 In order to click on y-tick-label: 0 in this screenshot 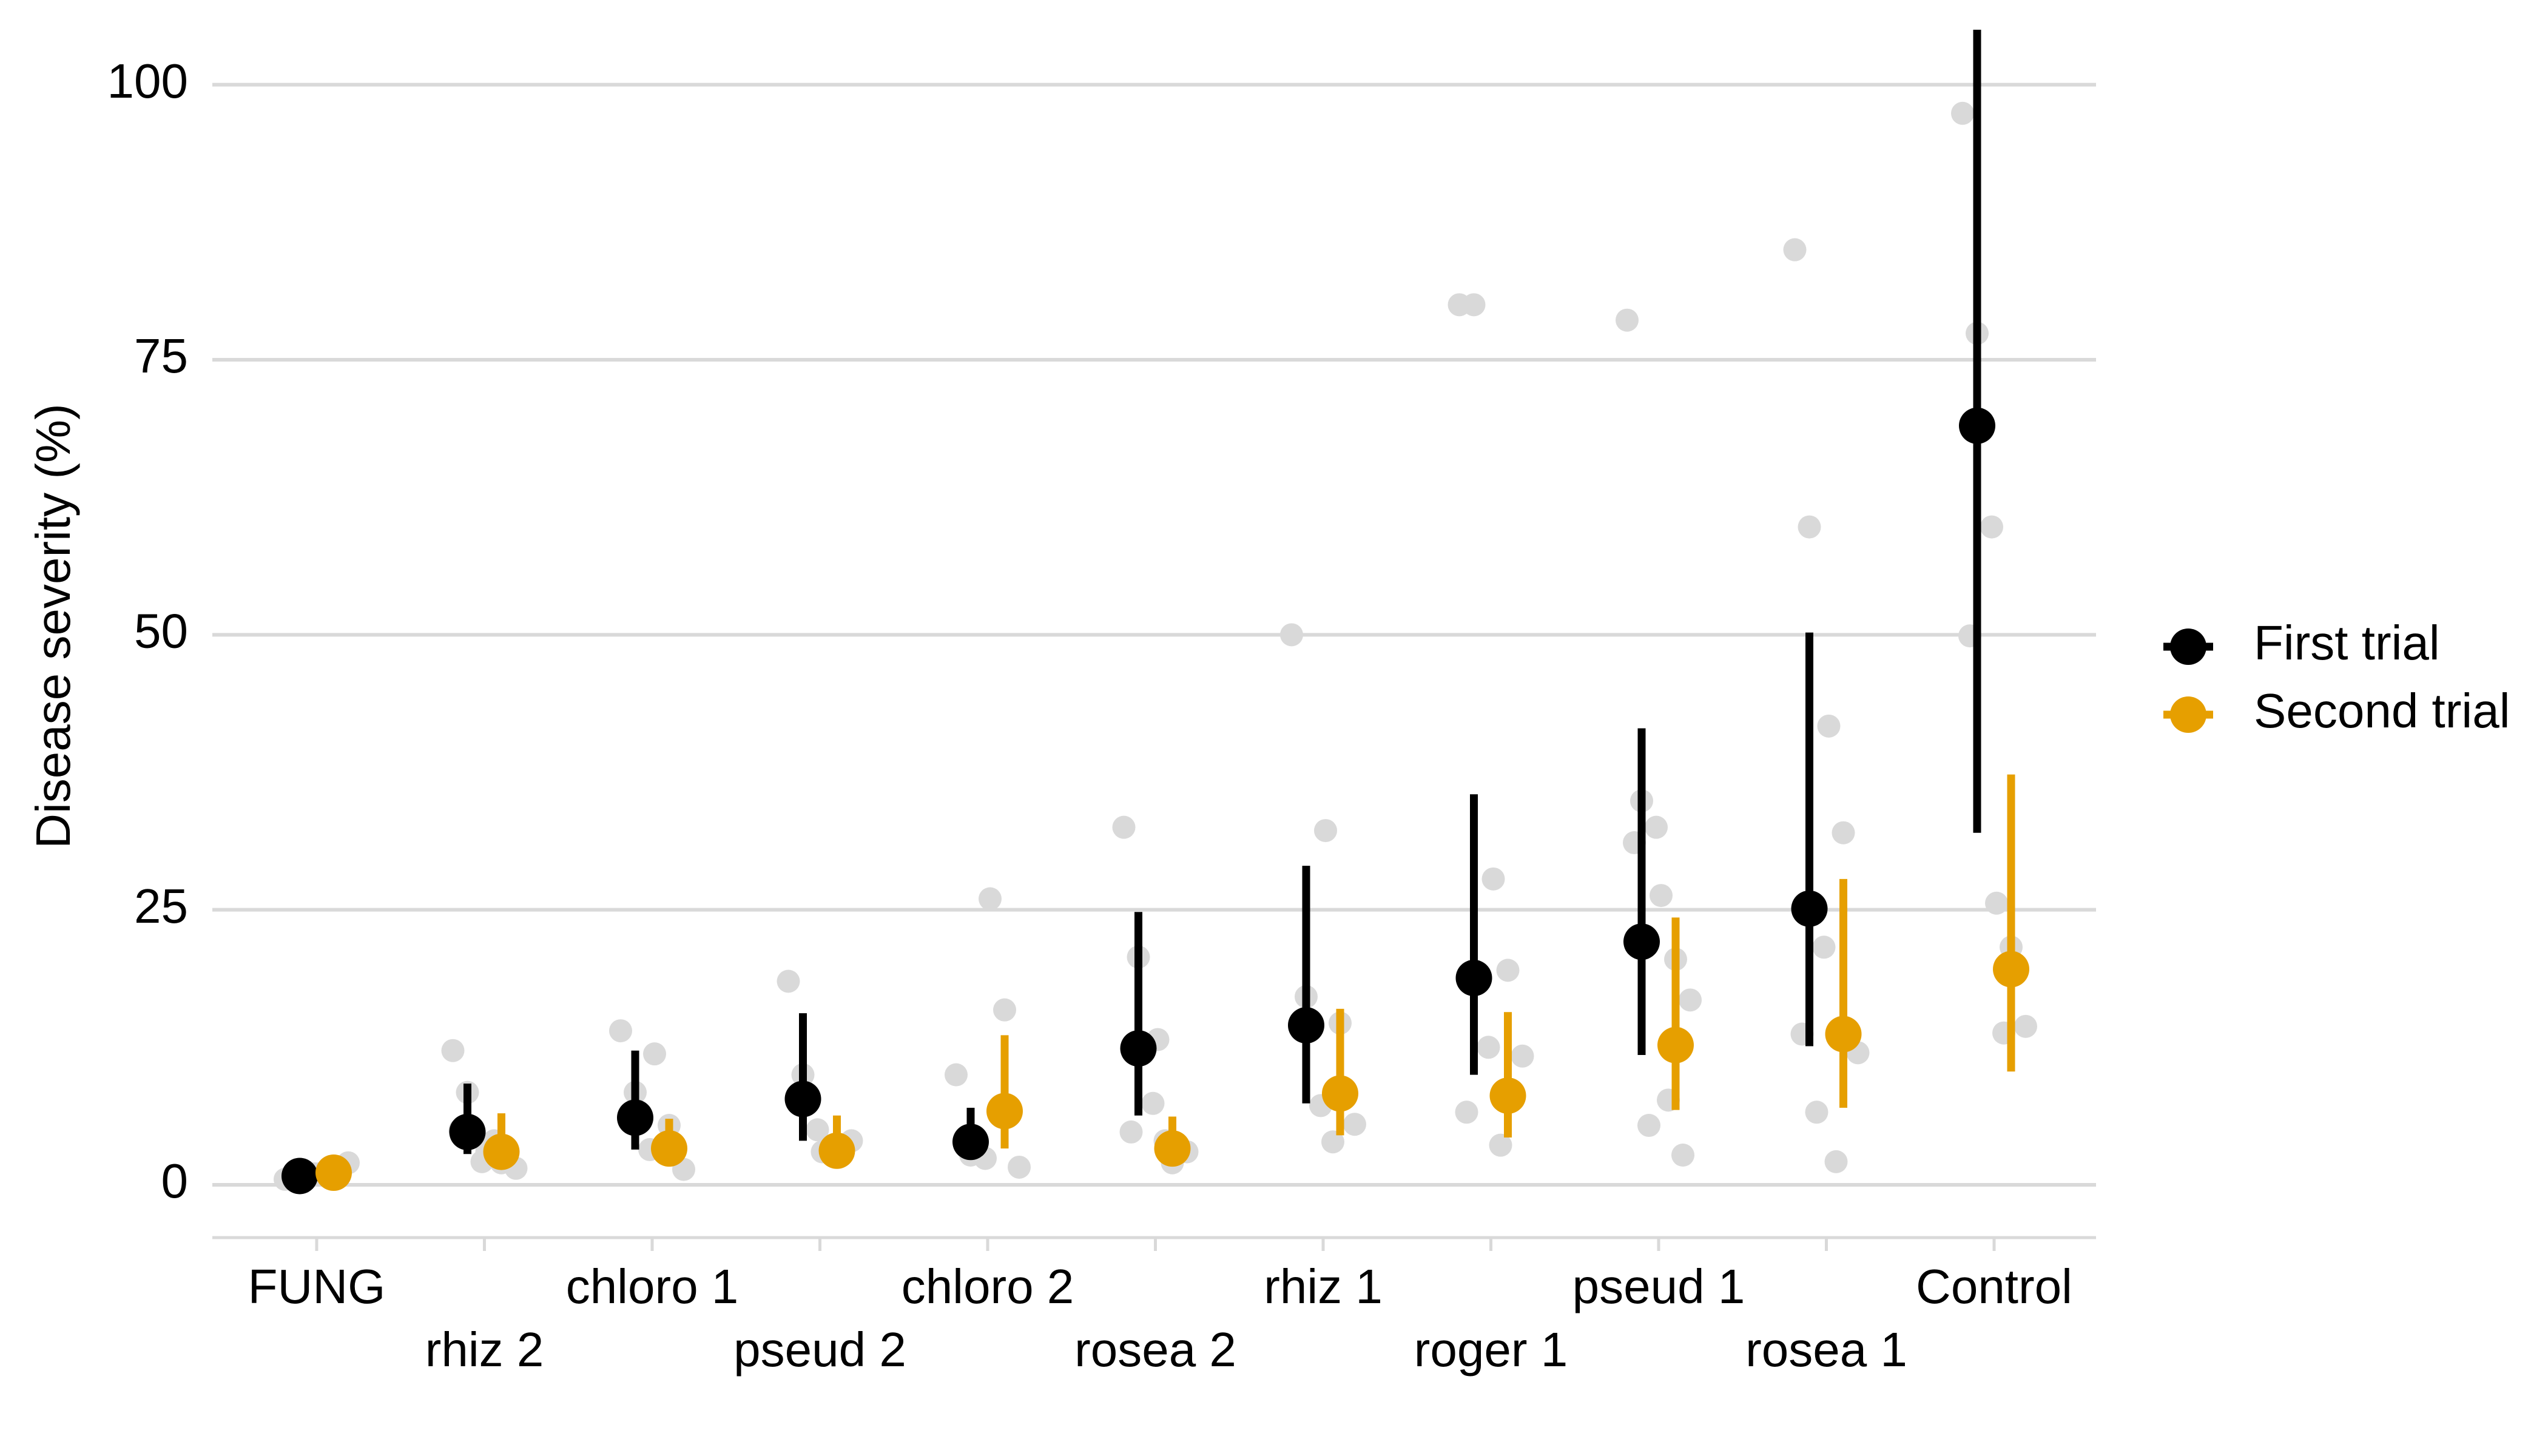, I will do `click(175, 1181)`.